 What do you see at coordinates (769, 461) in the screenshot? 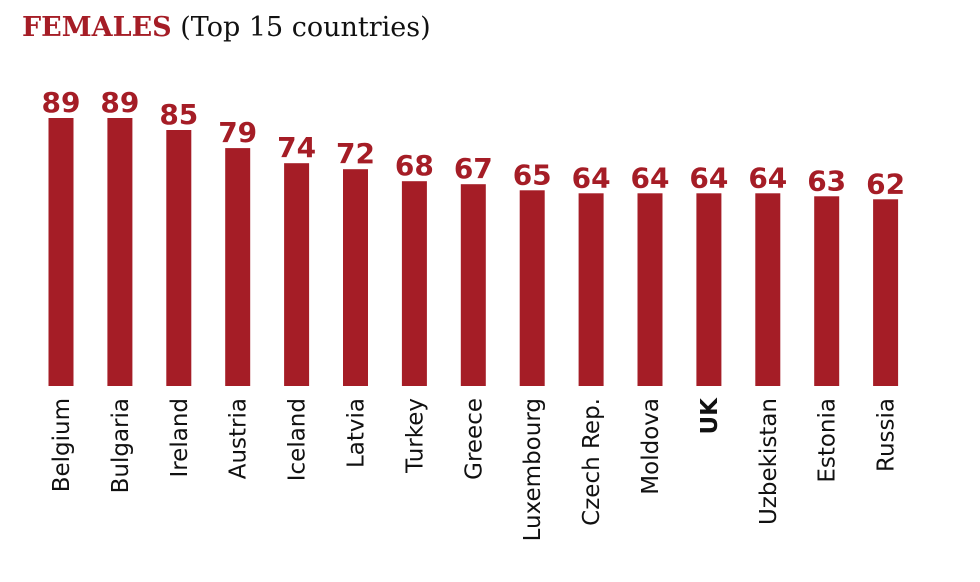
I see `category-label: Uzbekistan` at bounding box center [769, 461].